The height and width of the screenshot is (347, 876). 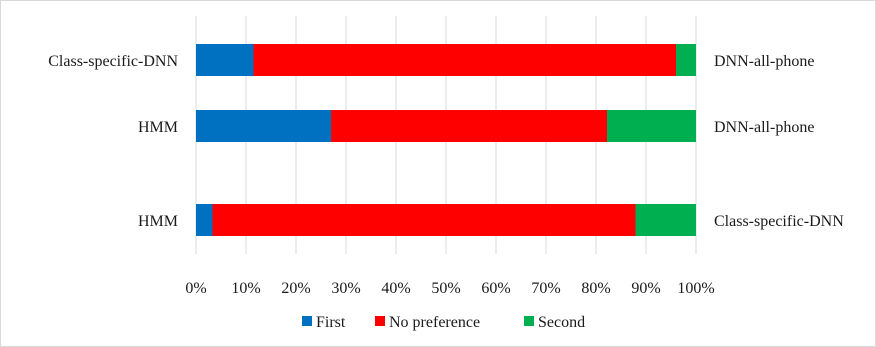 What do you see at coordinates (495, 288) in the screenshot?
I see `x-tick-label: 60%` at bounding box center [495, 288].